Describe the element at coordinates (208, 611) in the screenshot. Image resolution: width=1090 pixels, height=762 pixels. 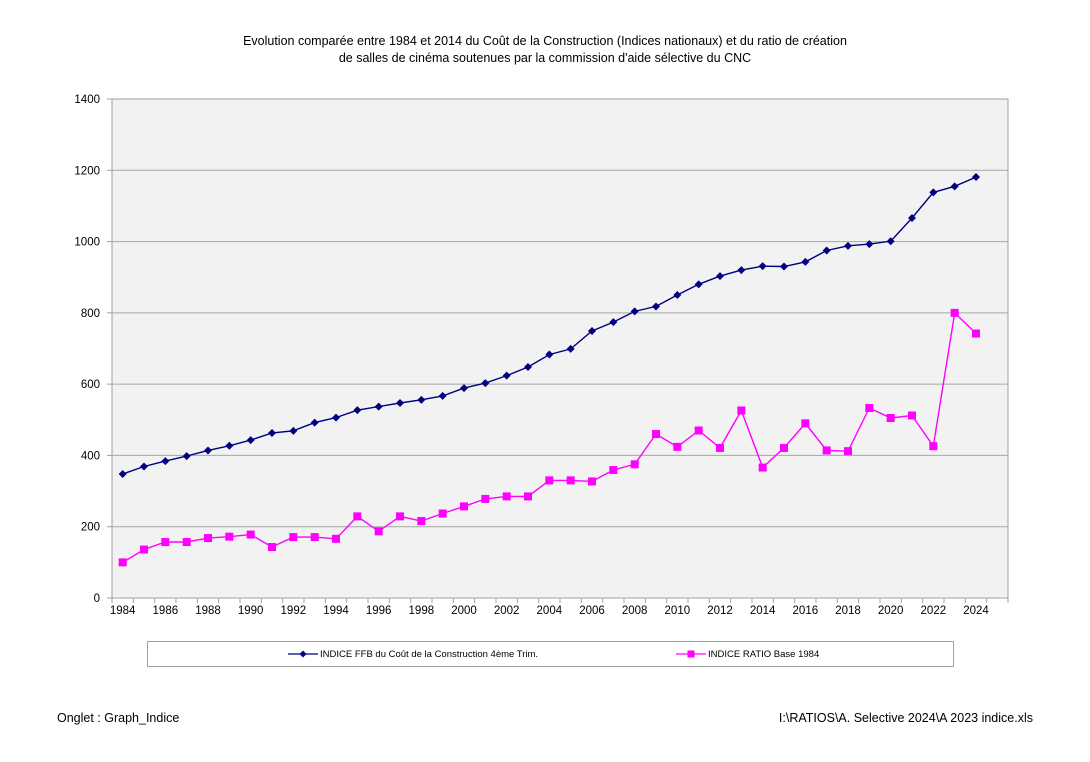
I see `x-tick-label: 1988` at that location.